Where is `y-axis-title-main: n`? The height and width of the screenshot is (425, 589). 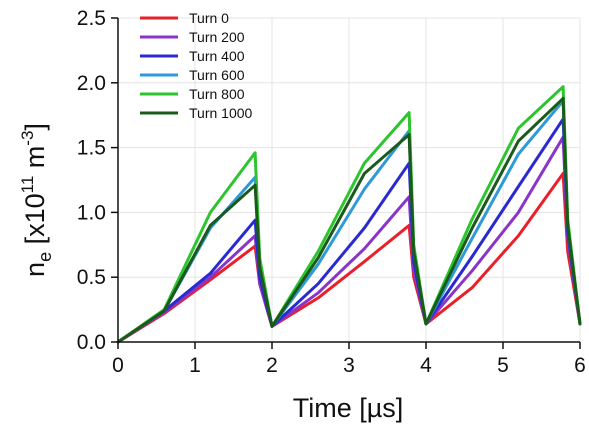
y-axis-title-main: n is located at coordinates (35, 269).